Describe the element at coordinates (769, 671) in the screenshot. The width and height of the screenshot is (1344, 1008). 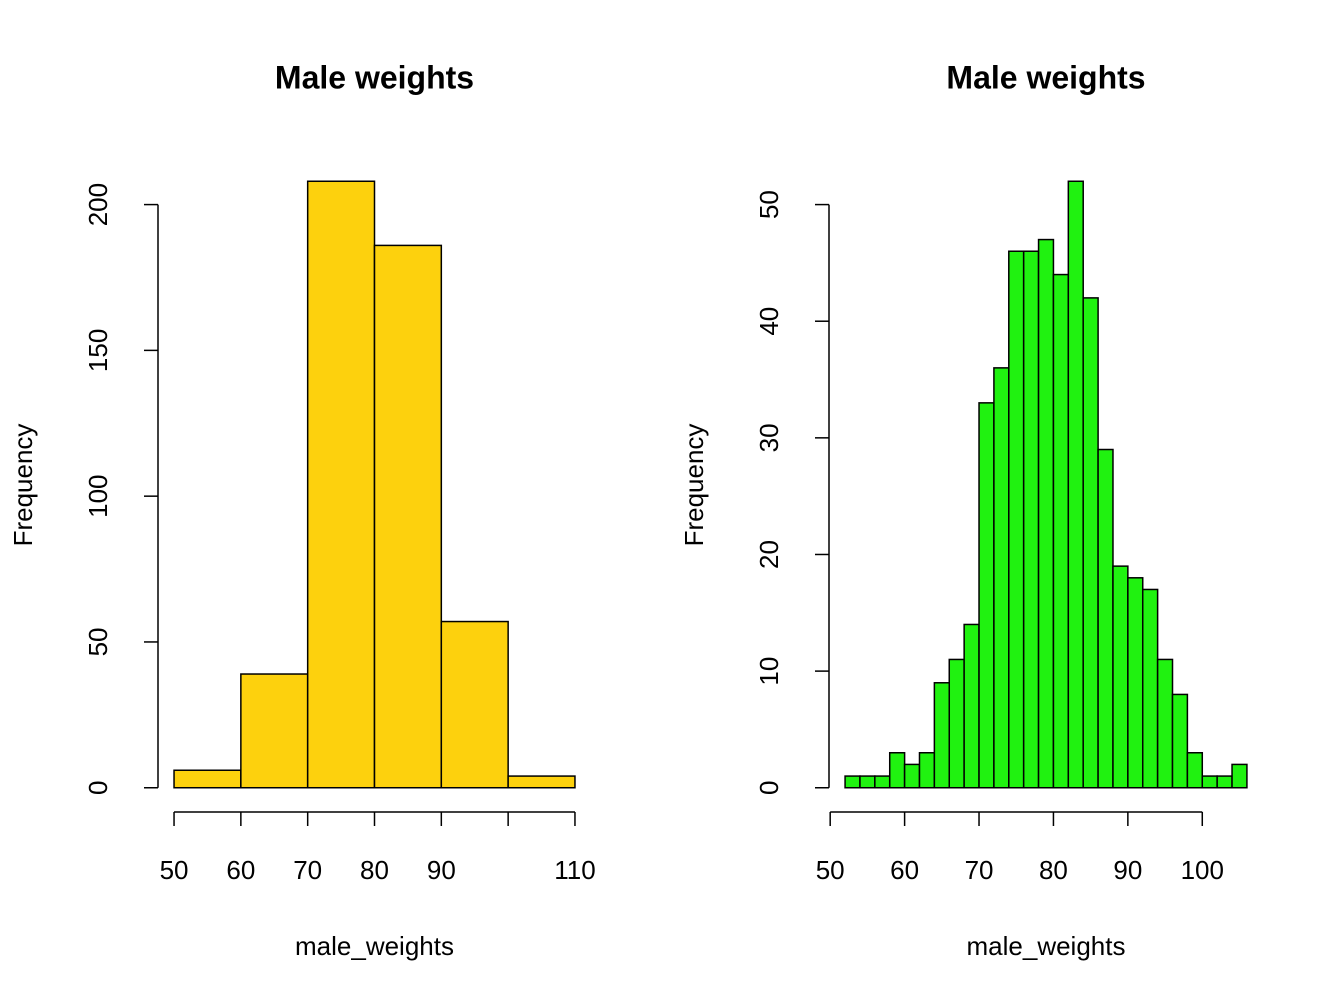
I see `y-tick-label: 10` at that location.